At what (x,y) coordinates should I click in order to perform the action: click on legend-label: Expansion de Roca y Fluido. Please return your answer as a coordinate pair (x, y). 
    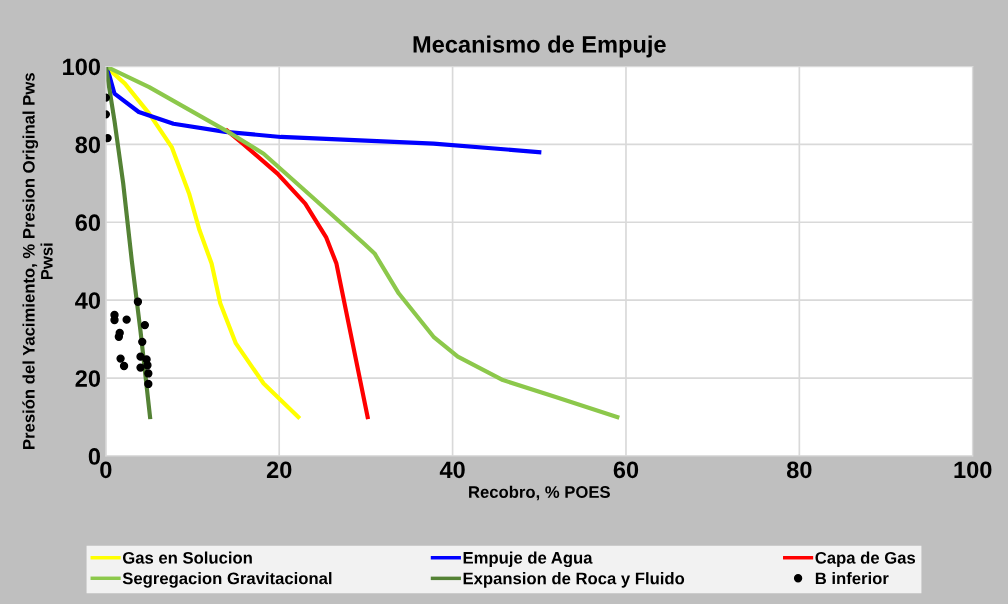
    Looking at the image, I should click on (574, 580).